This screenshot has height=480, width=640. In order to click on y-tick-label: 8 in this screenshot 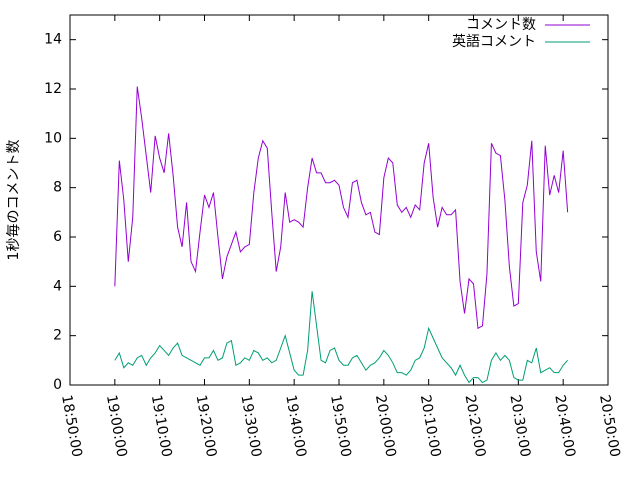, I will do `click(57, 188)`.